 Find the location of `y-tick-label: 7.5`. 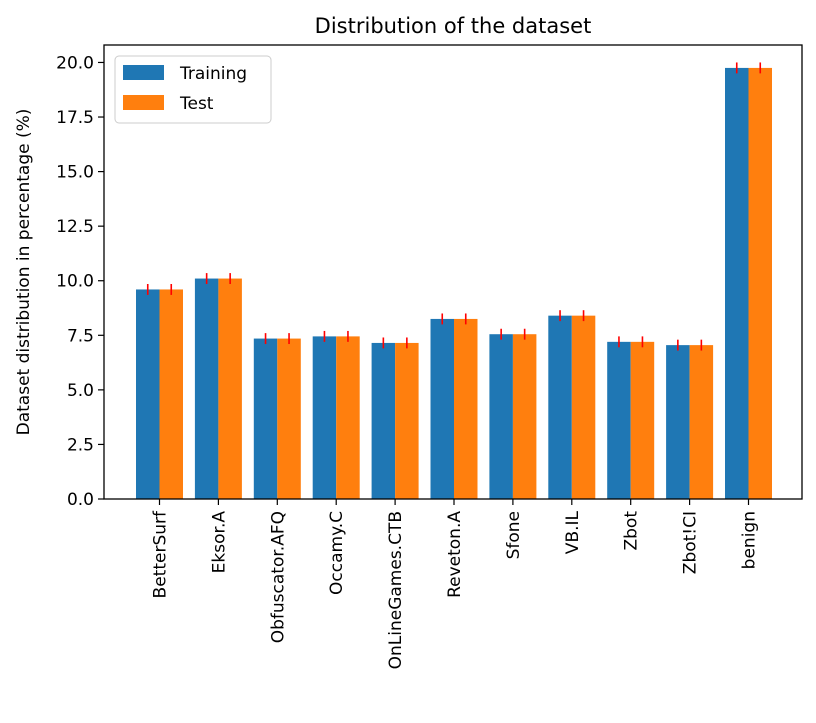

y-tick-label: 7.5 is located at coordinates (80, 336).